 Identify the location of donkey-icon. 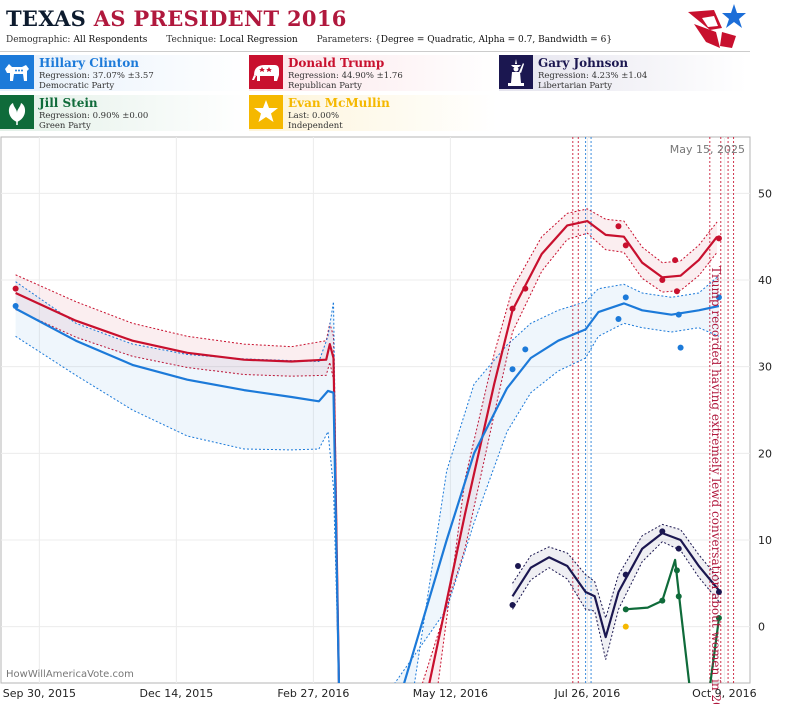
(17, 72).